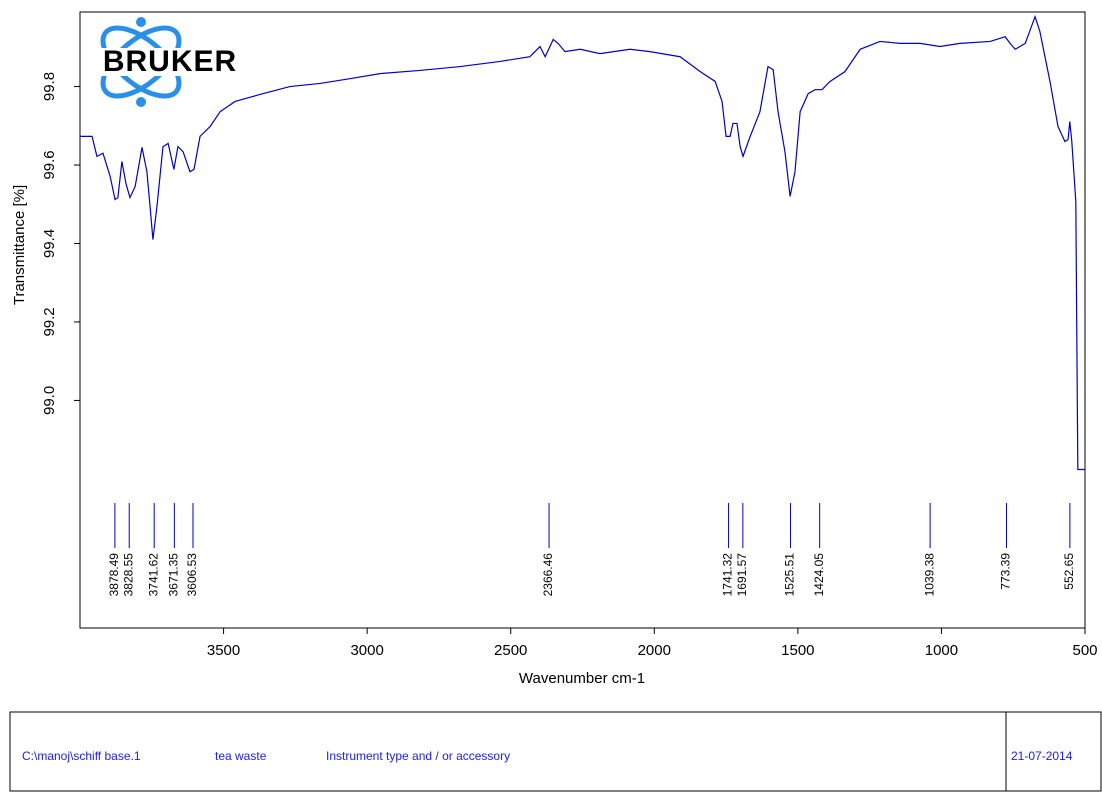 Image resolution: width=1102 pixels, height=797 pixels. Describe the element at coordinates (174, 575) in the screenshot. I see `peak-label: 3671.35` at that location.